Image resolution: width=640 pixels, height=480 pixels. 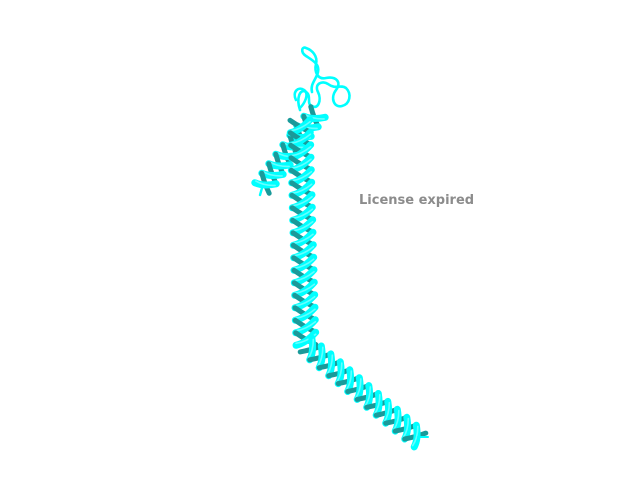 What do you see at coordinates (417, 200) in the screenshot?
I see `license-watermark: License expired` at bounding box center [417, 200].